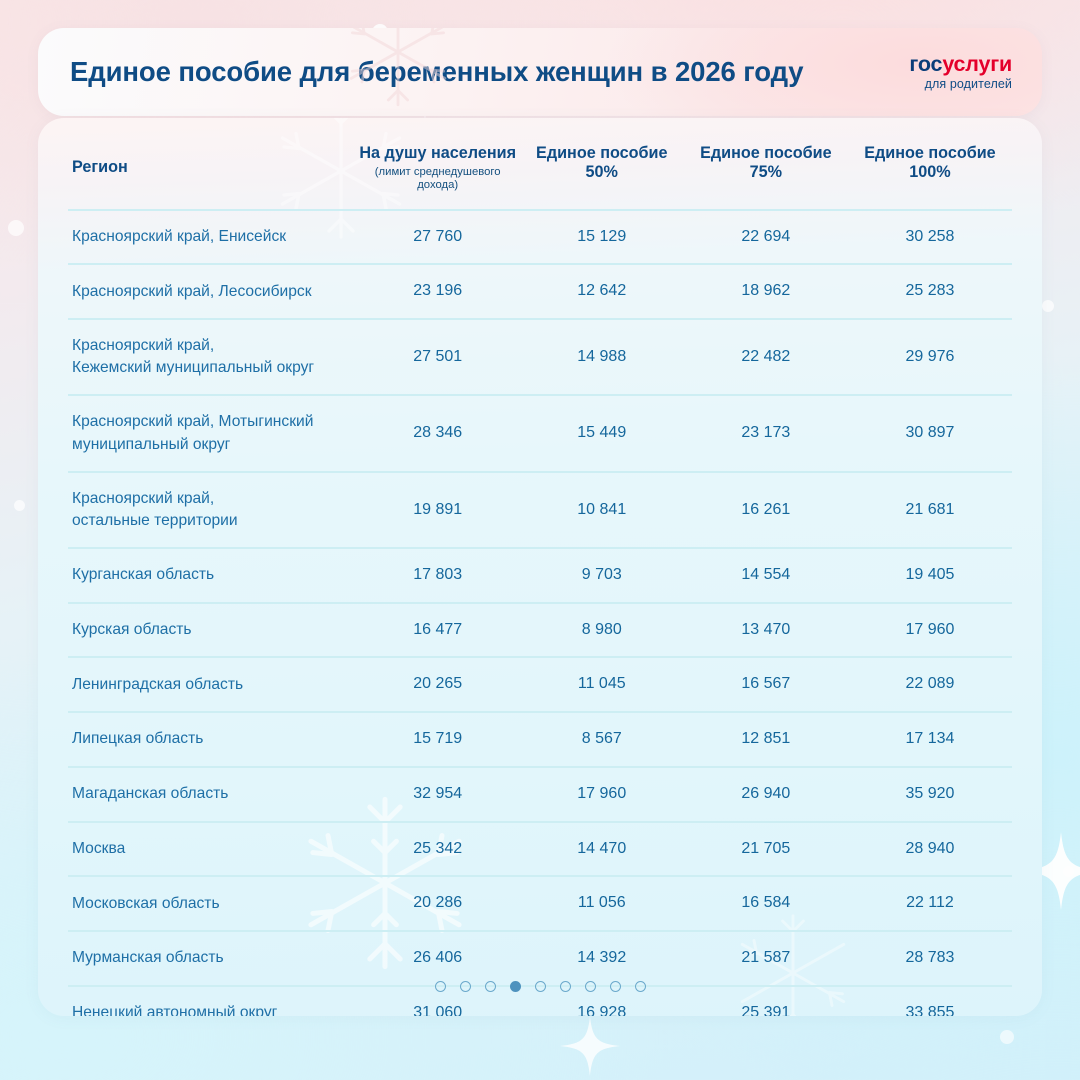 The width and height of the screenshot is (1080, 1080). What do you see at coordinates (765, 793) in the screenshot?
I see `cell-benefit-75: 26 940` at bounding box center [765, 793].